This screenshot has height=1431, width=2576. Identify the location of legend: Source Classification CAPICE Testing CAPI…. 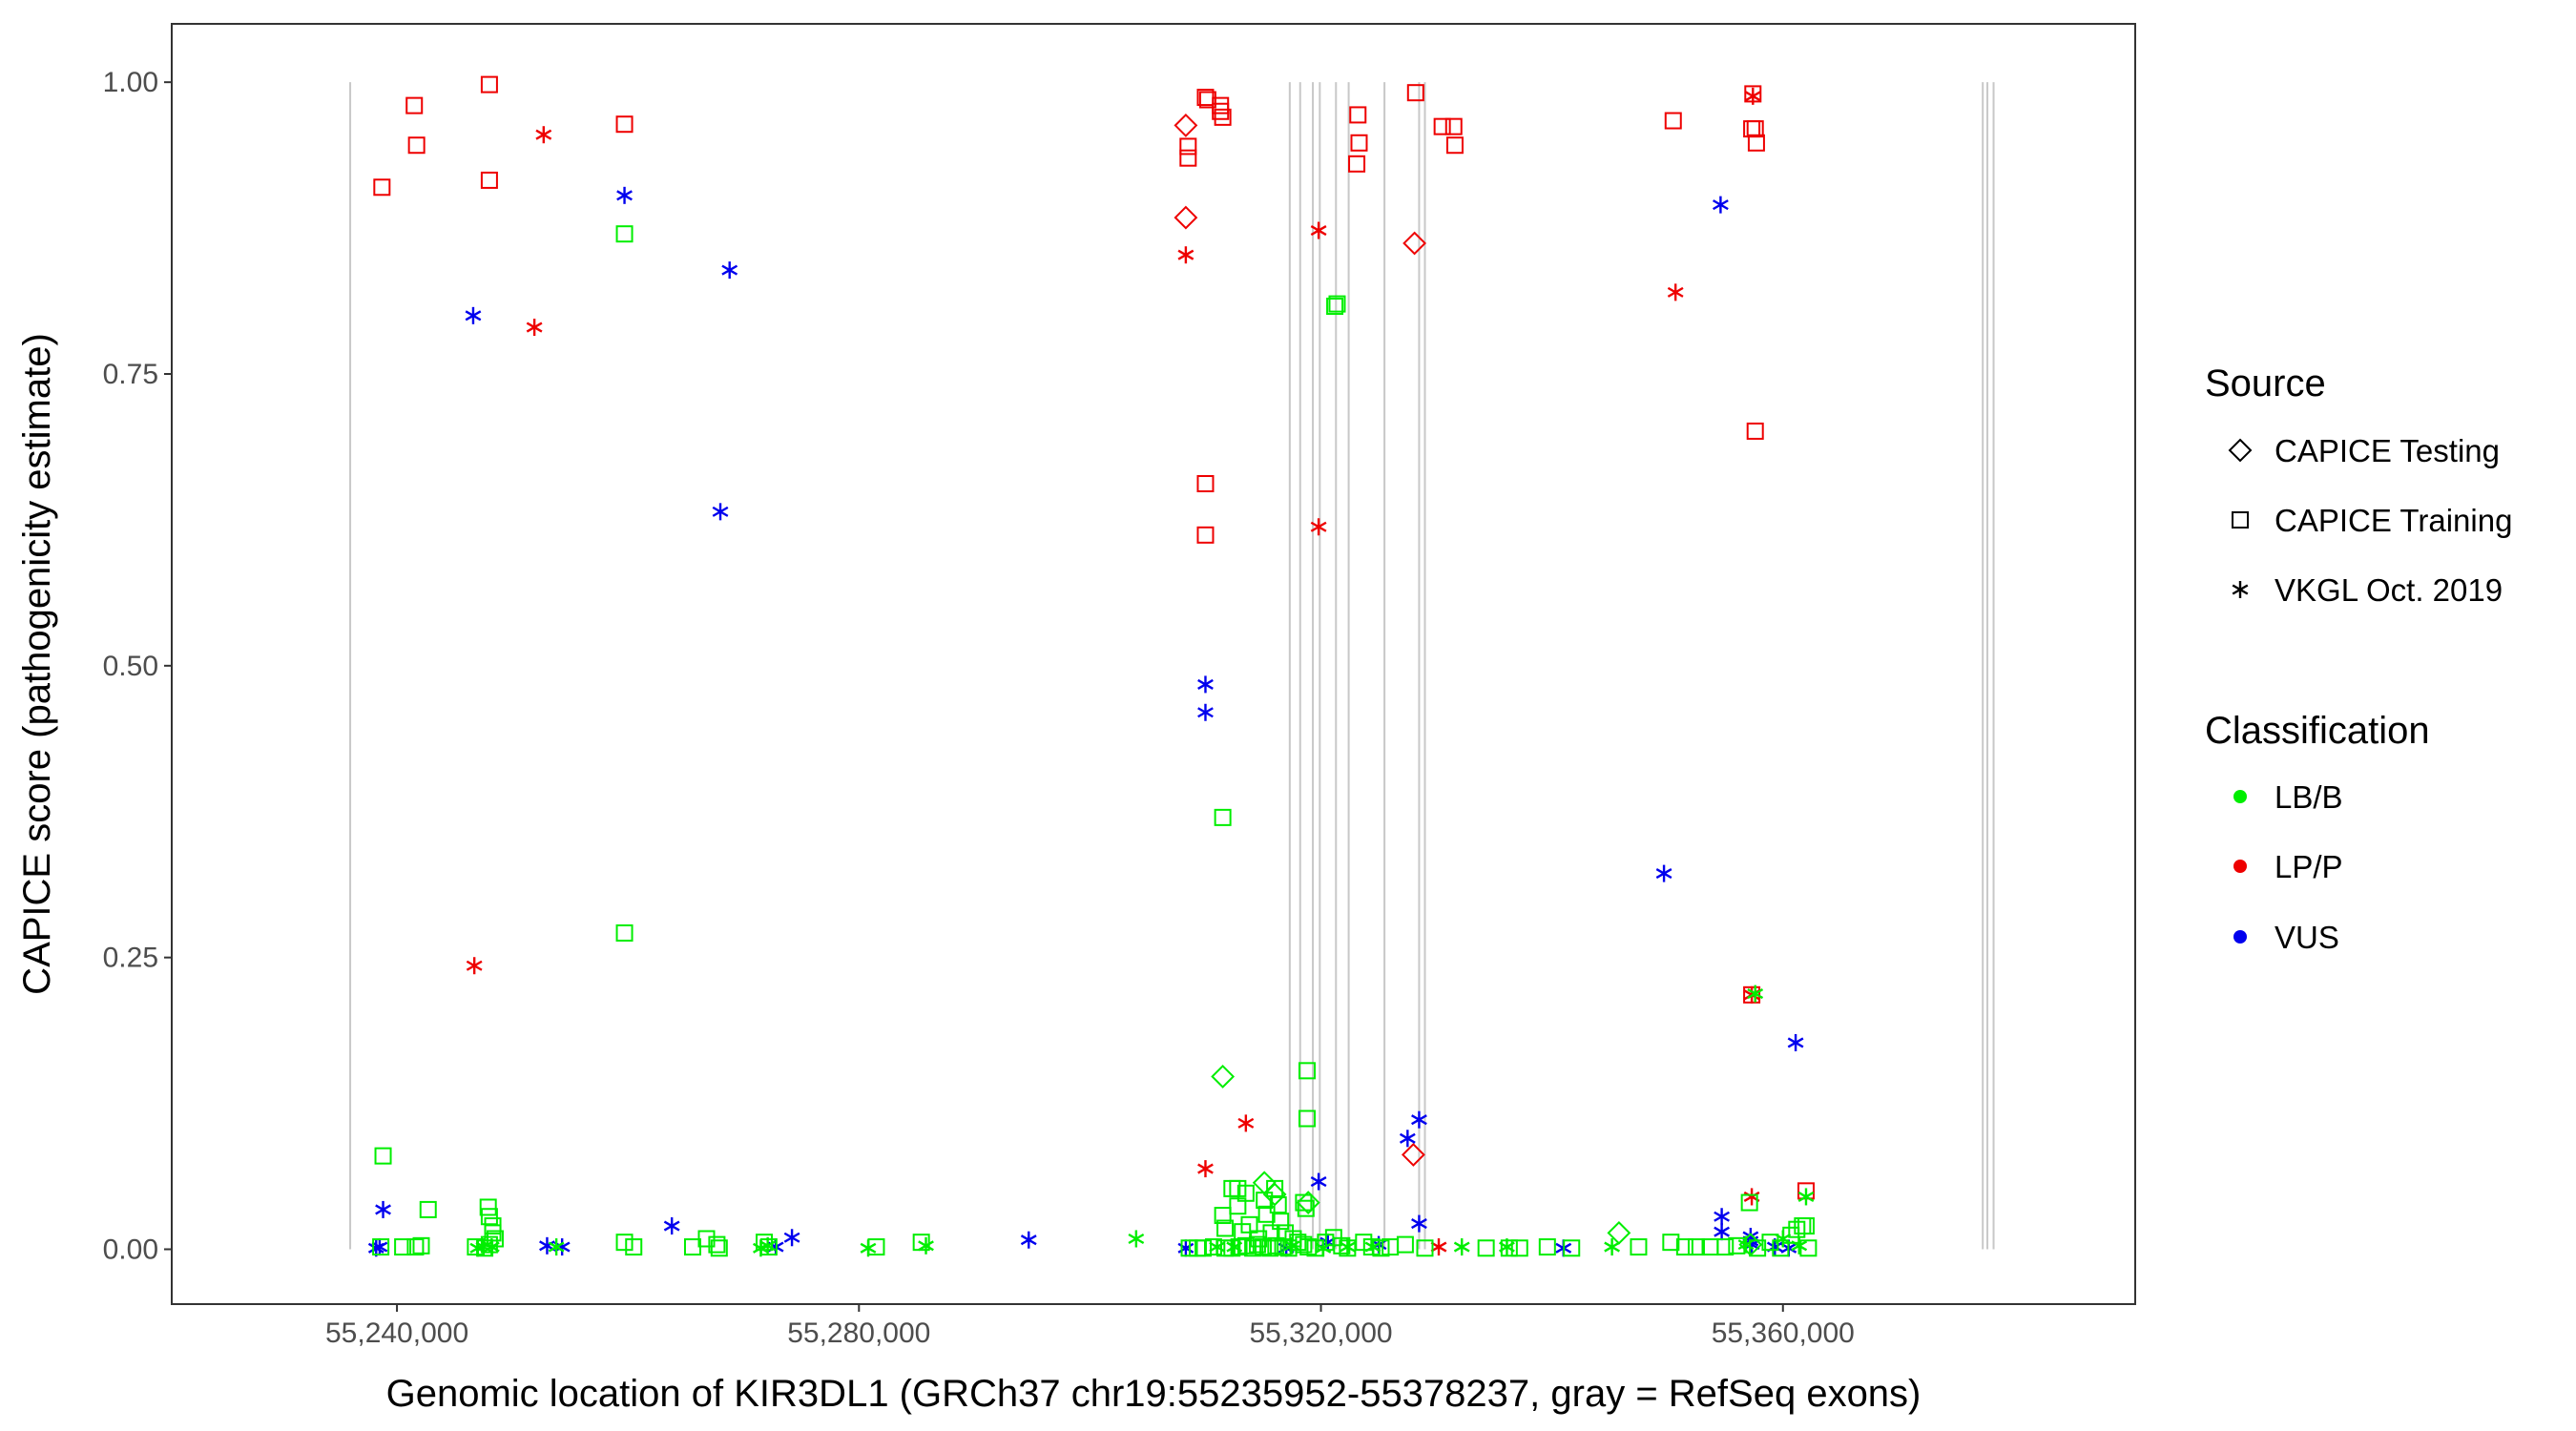
(2358, 659).